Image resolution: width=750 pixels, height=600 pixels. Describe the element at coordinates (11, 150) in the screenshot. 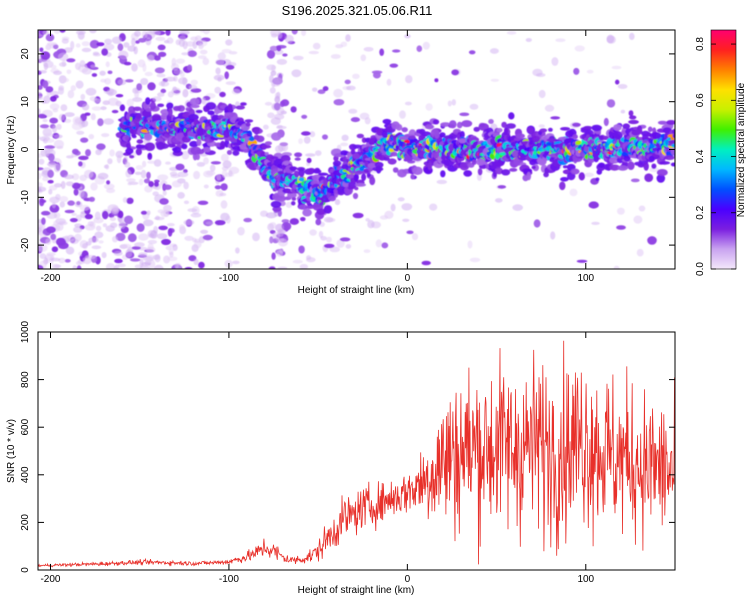

I see `spectrogram-y-axis-label: Frequency (Hz)` at that location.